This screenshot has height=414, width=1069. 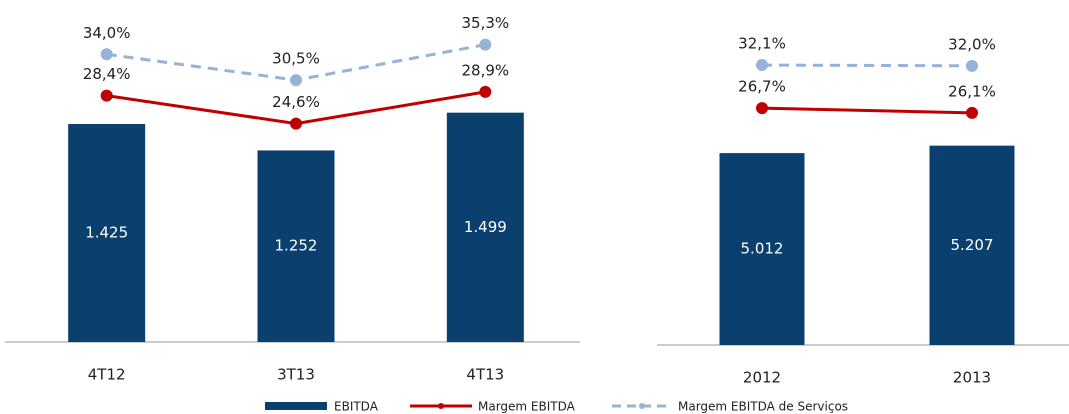 I want to click on legend-label: EBITDA, so click(x=356, y=407).